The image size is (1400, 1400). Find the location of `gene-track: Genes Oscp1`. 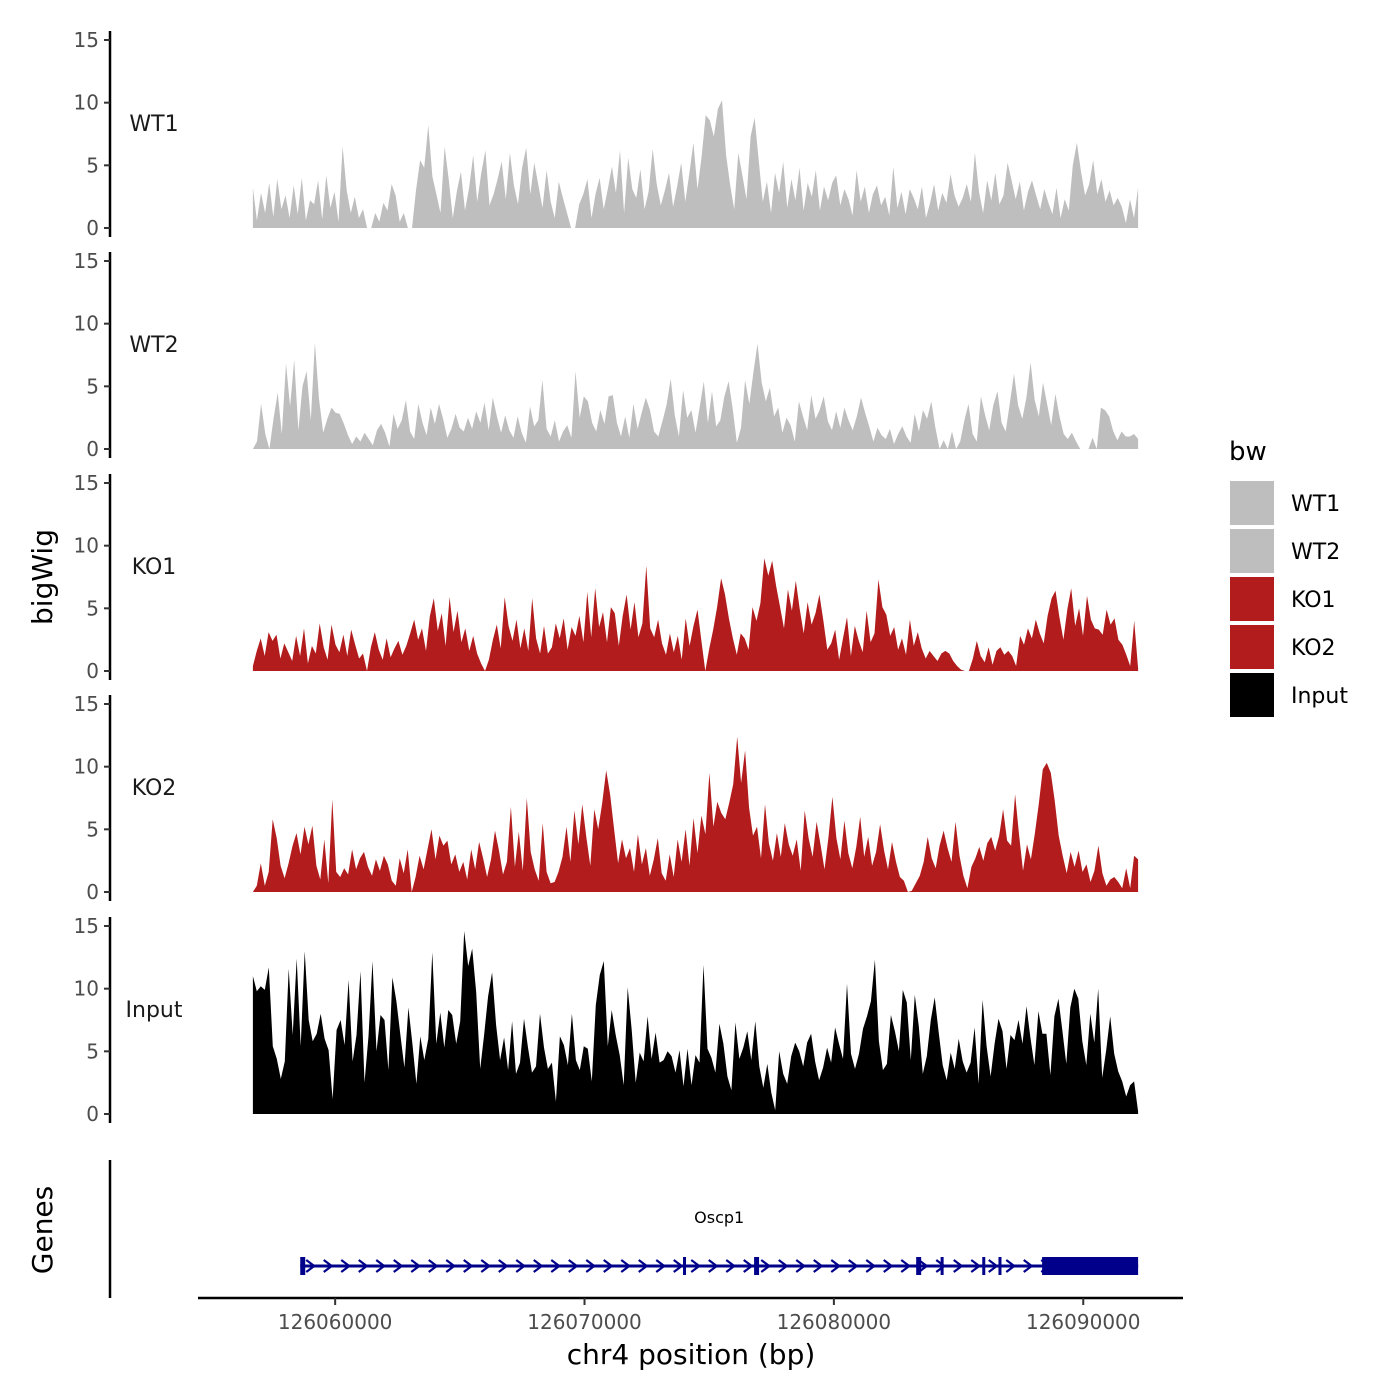

gene-track: Genes Oscp1 is located at coordinates (582, 1229).